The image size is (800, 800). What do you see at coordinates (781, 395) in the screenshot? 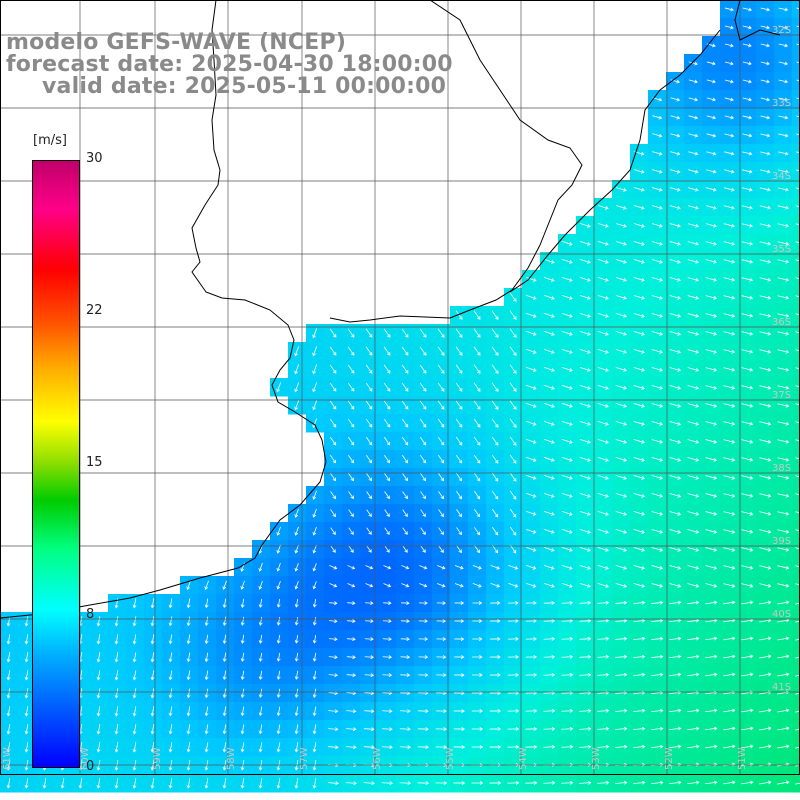
I see `lat-label: 37S` at bounding box center [781, 395].